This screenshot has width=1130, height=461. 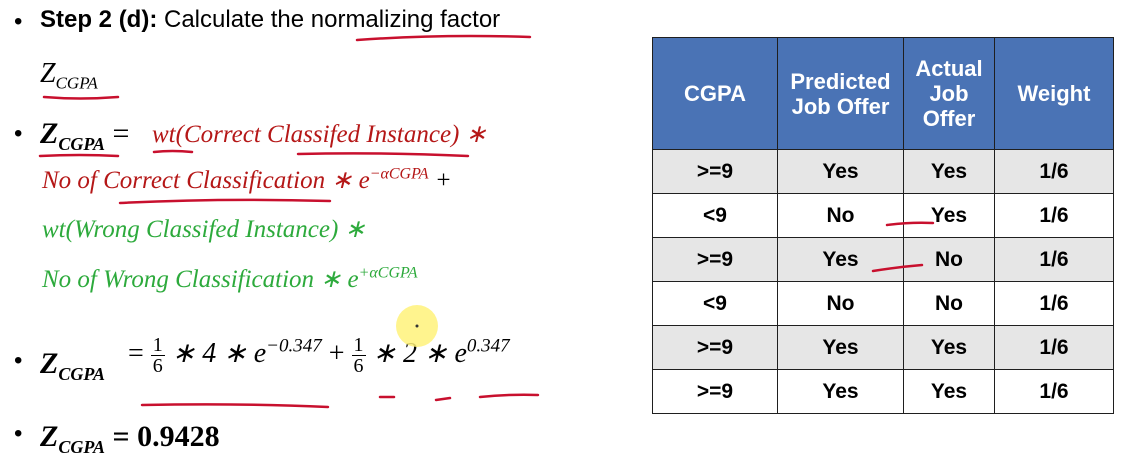 What do you see at coordinates (235, 406) in the screenshot?
I see `underline-first-term` at bounding box center [235, 406].